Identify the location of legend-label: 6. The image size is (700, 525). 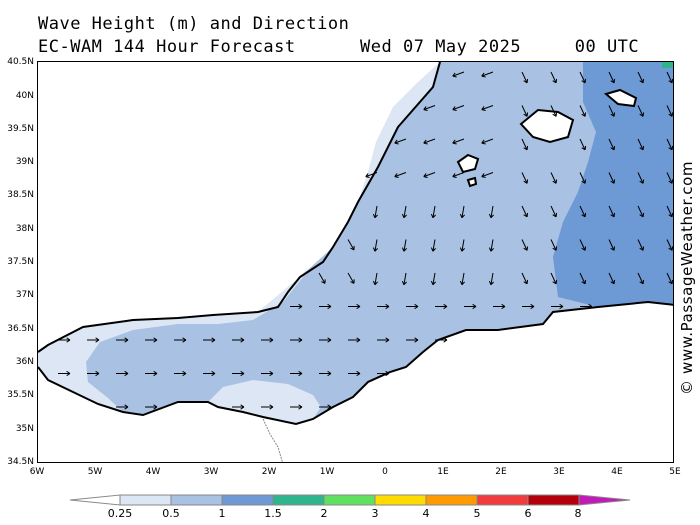
(528, 513).